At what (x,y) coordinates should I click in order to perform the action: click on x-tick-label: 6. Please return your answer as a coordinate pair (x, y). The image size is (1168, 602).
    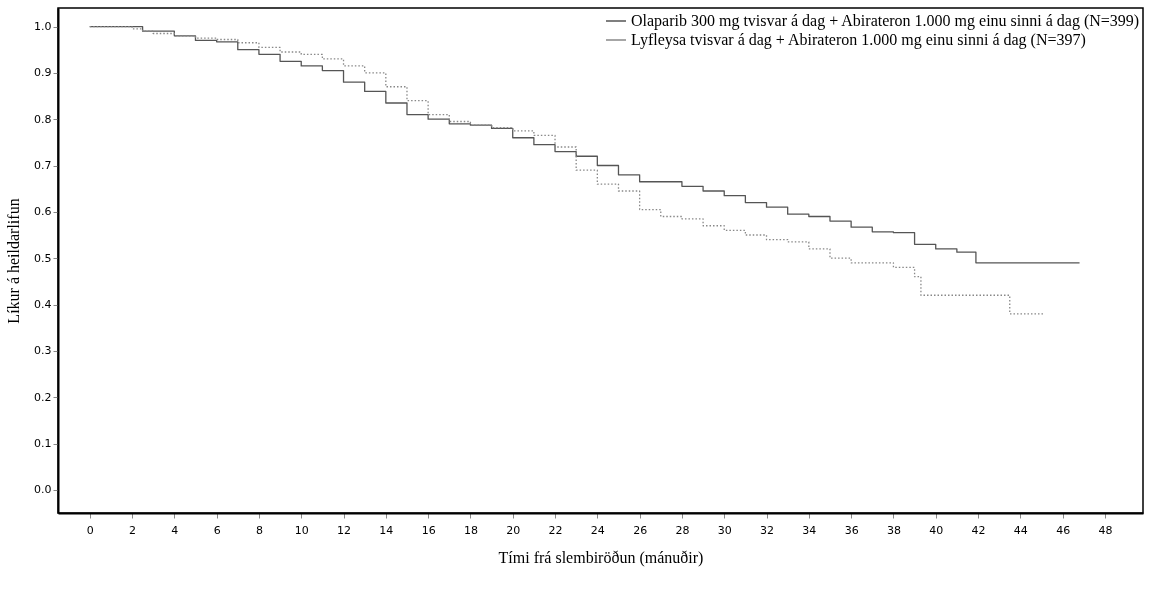
    Looking at the image, I should click on (217, 530).